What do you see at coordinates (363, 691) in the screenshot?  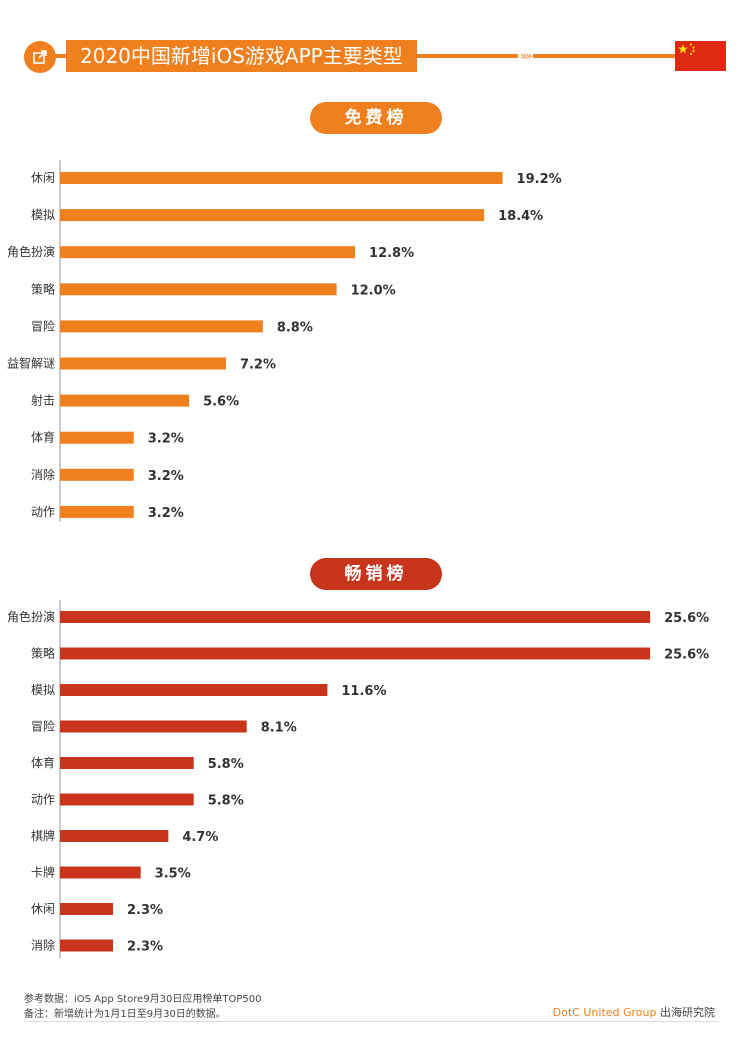 I see `grossing-value-label: 11.6%` at bounding box center [363, 691].